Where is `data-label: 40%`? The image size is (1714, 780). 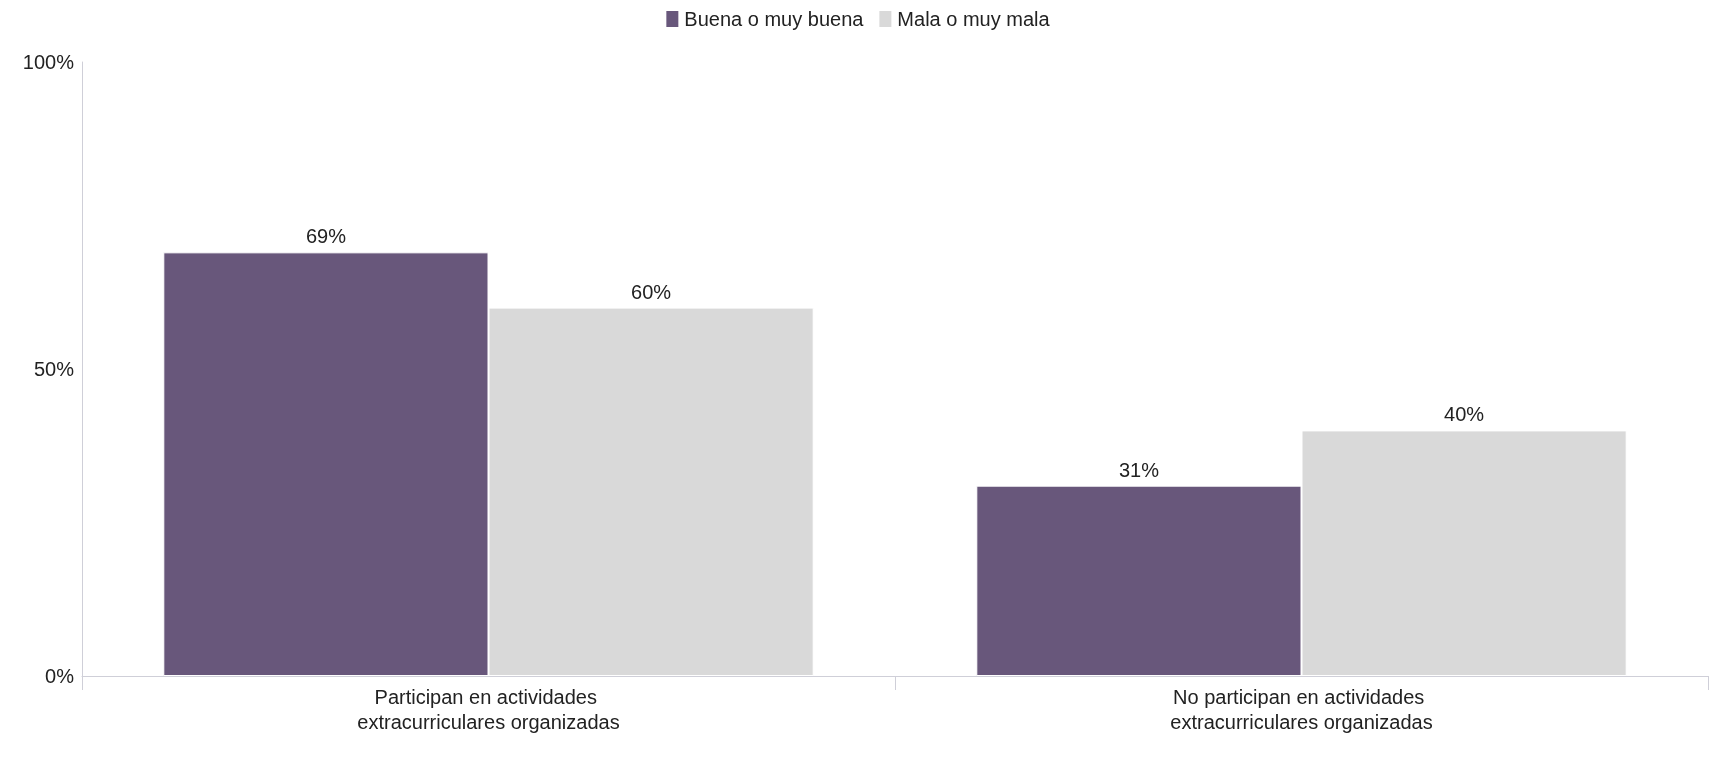
data-label: 40% is located at coordinates (1464, 414).